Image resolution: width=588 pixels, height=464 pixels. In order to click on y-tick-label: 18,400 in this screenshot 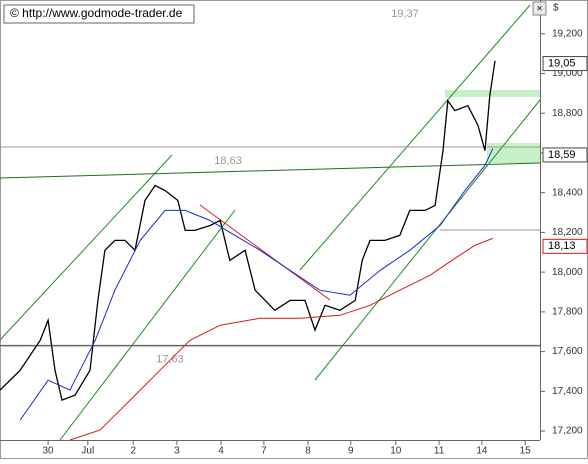, I will do `click(567, 192)`.